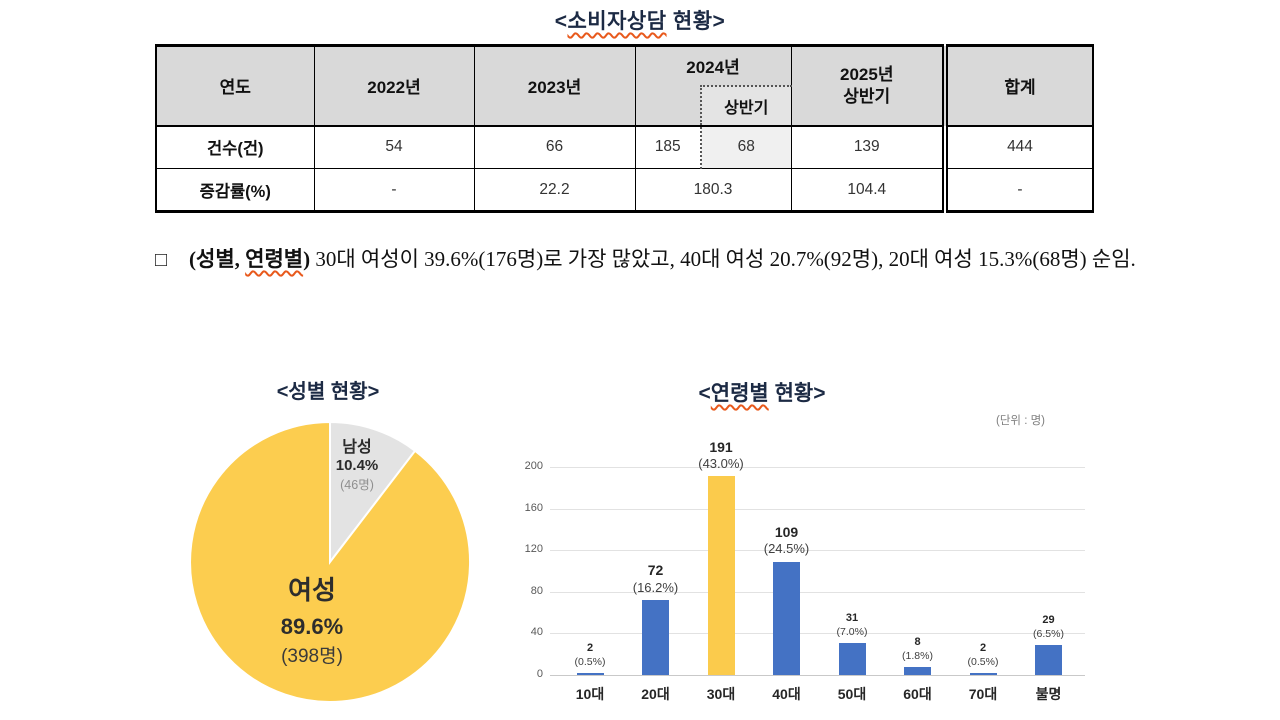 The width and height of the screenshot is (1280, 720). I want to click on change-2024: 180.3, so click(713, 190).